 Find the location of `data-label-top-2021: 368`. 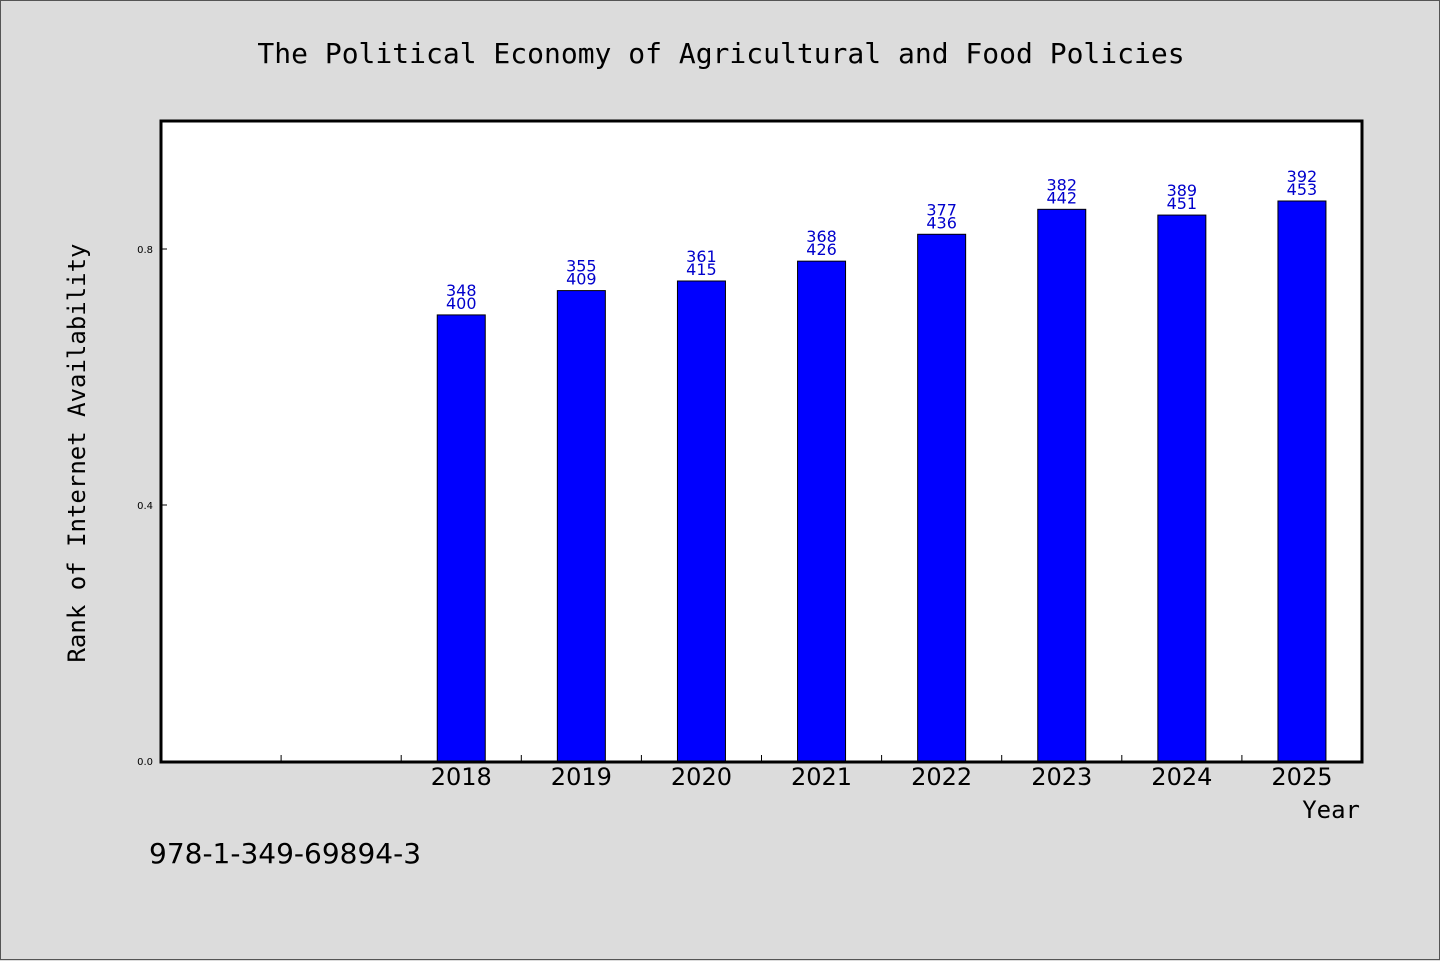

data-label-top-2021: 368 is located at coordinates (821, 236).